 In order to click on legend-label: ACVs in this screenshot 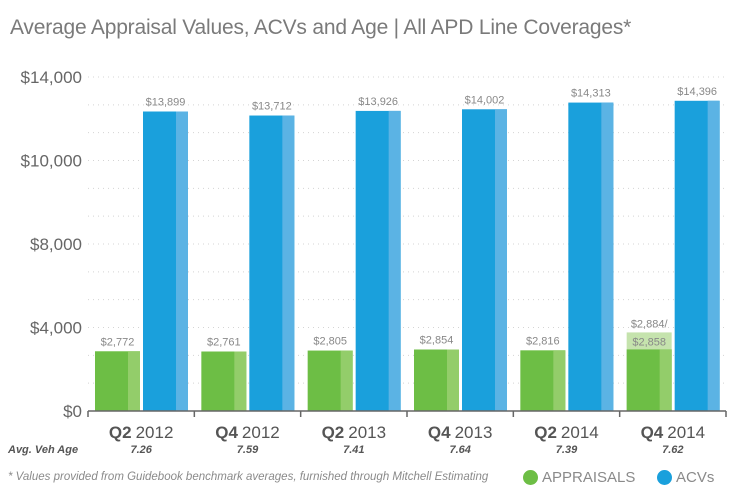, I will do `click(695, 477)`.